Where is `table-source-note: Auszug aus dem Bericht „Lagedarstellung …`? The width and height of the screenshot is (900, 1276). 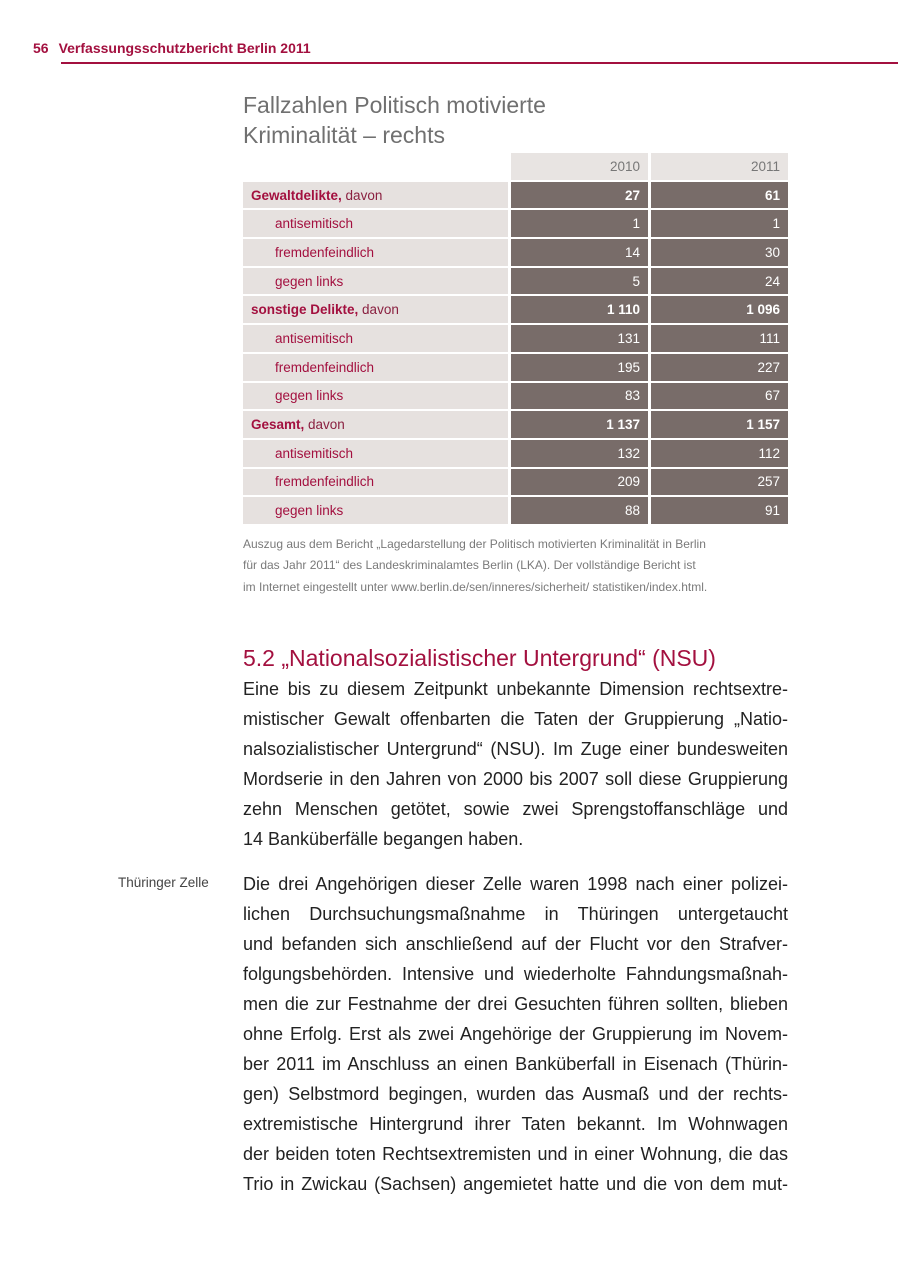
table-source-note: Auszug aus dem Bericht „Lagedarstellung … is located at coordinates (515, 566).